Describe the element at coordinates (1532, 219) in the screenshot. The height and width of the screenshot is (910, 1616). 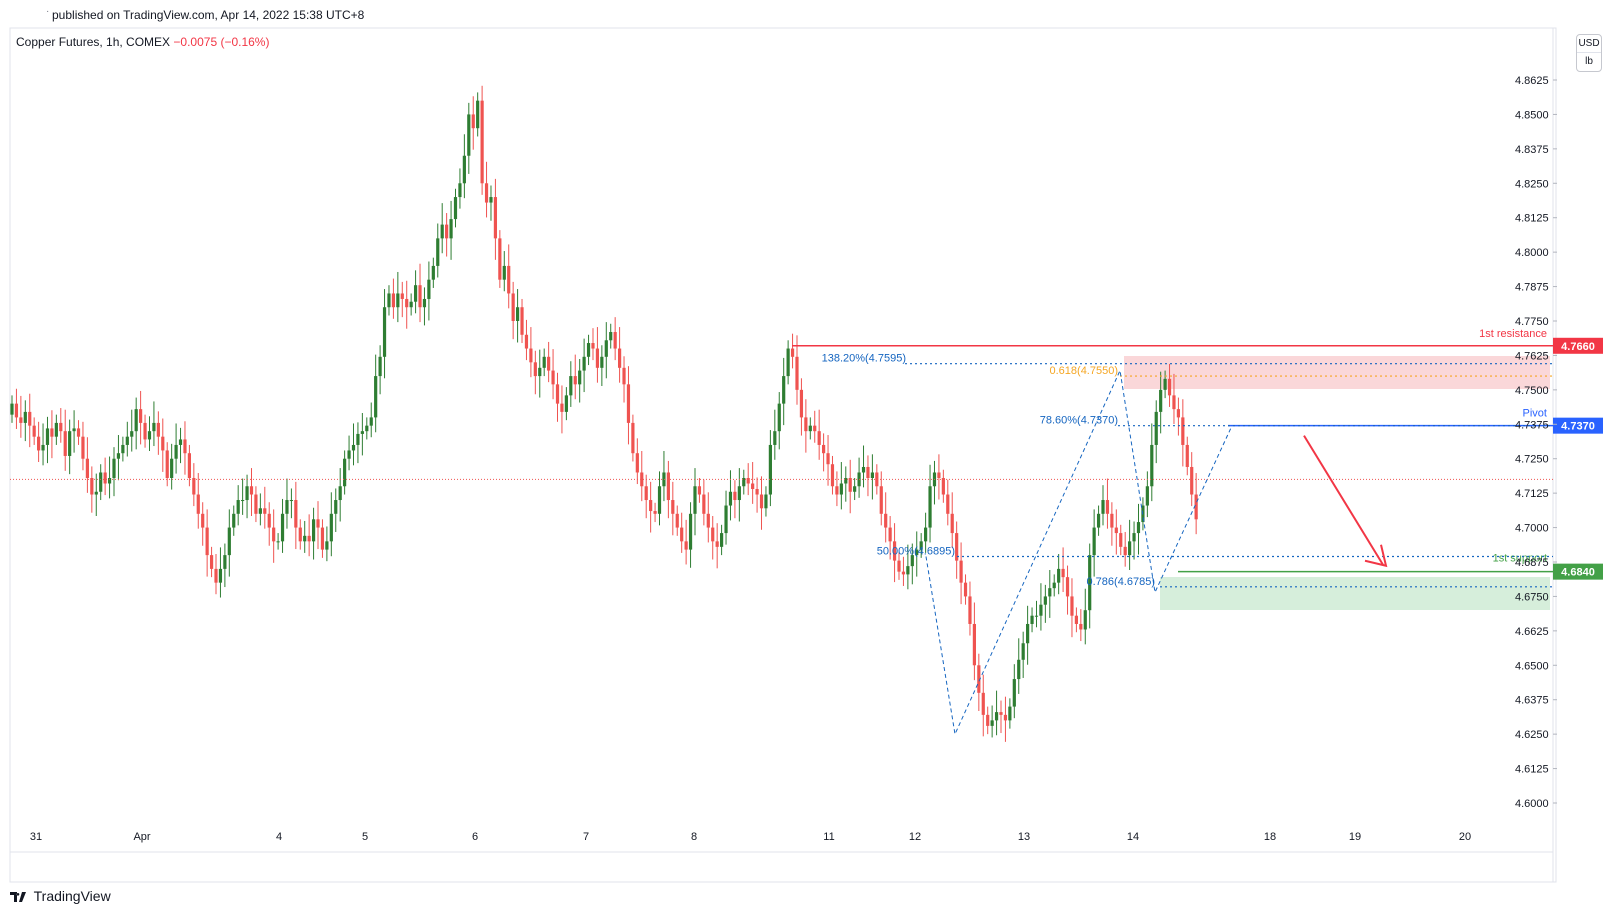
I see `y-tick-label: 4.8125` at that location.